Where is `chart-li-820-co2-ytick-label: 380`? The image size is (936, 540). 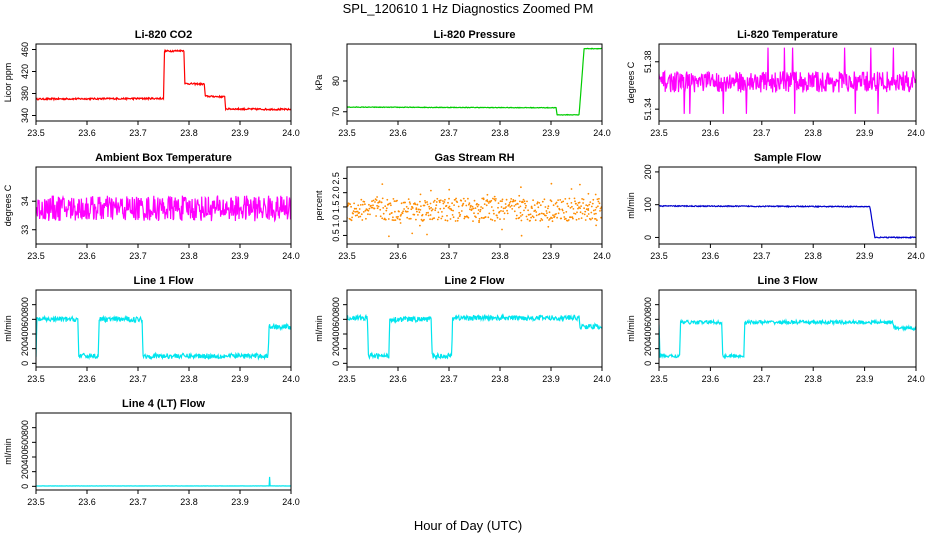 chart-li-820-co2-ytick-label: 380 is located at coordinates (25, 93).